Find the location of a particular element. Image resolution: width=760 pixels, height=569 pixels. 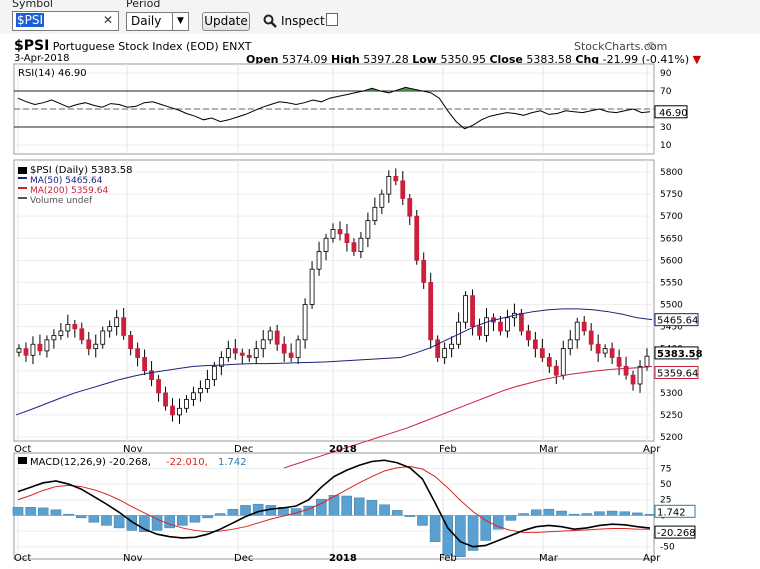

period-select: Daily ▼ is located at coordinates (157, 21).